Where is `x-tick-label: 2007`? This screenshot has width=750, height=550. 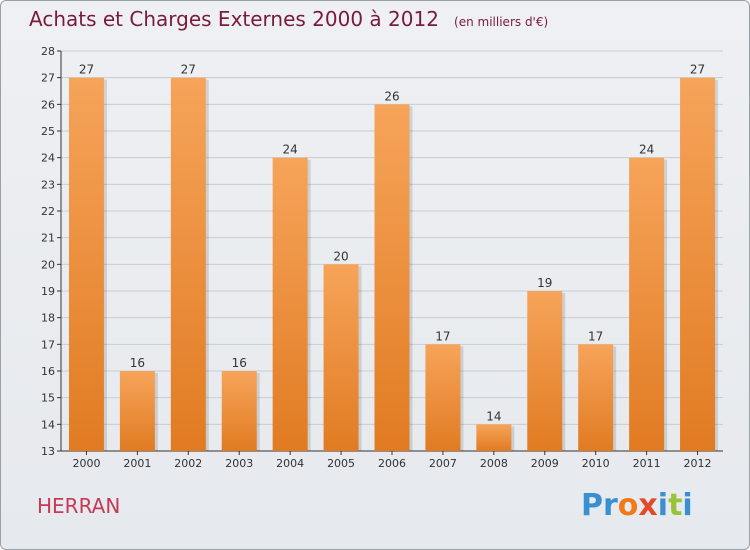
x-tick-label: 2007 is located at coordinates (443, 463).